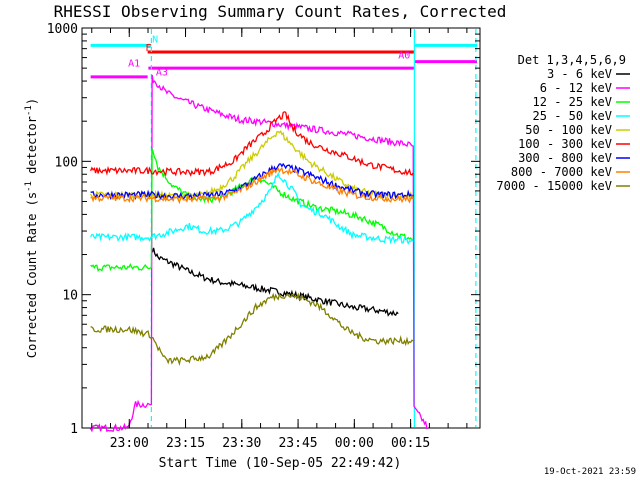 This screenshot has width=640, height=480. What do you see at coordinates (185, 443) in the screenshot?
I see `x-tick-label: 23:15` at bounding box center [185, 443].